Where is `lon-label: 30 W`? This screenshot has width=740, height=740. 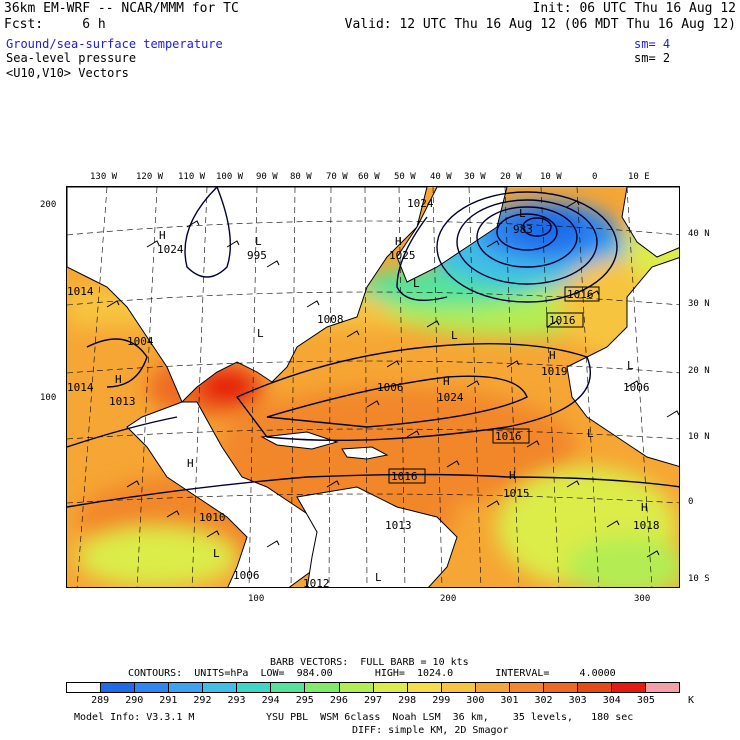
lon-label: 30 W is located at coordinates (475, 177).